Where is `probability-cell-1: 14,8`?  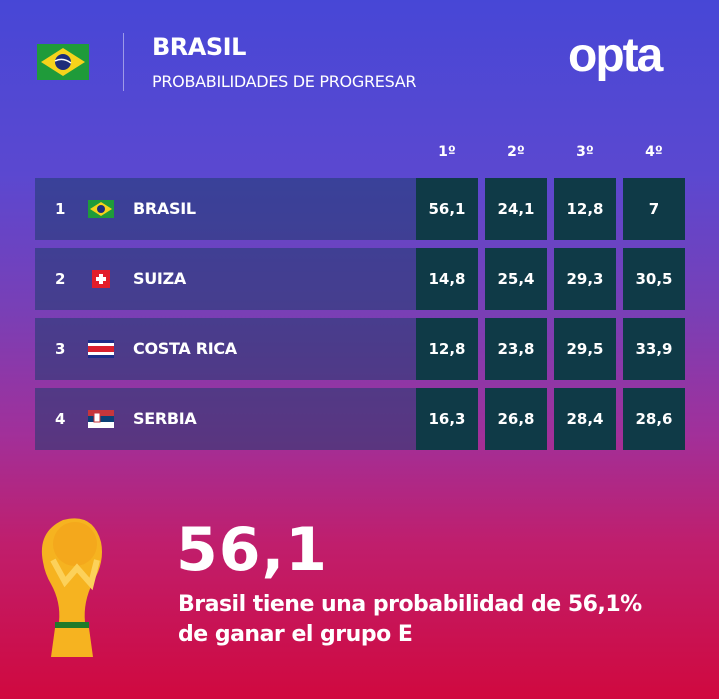 probability-cell-1: 14,8 is located at coordinates (447, 279).